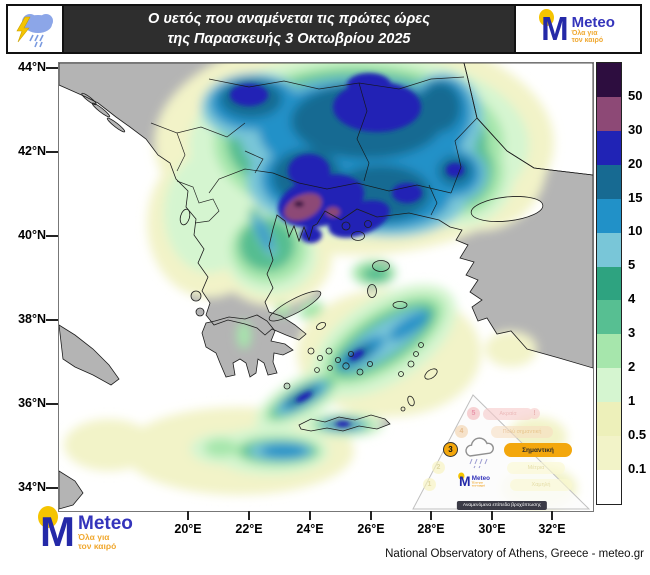 This screenshot has height=575, width=650. What do you see at coordinates (32, 403) in the screenshot?
I see `lat-label: 36°N` at bounding box center [32, 403].